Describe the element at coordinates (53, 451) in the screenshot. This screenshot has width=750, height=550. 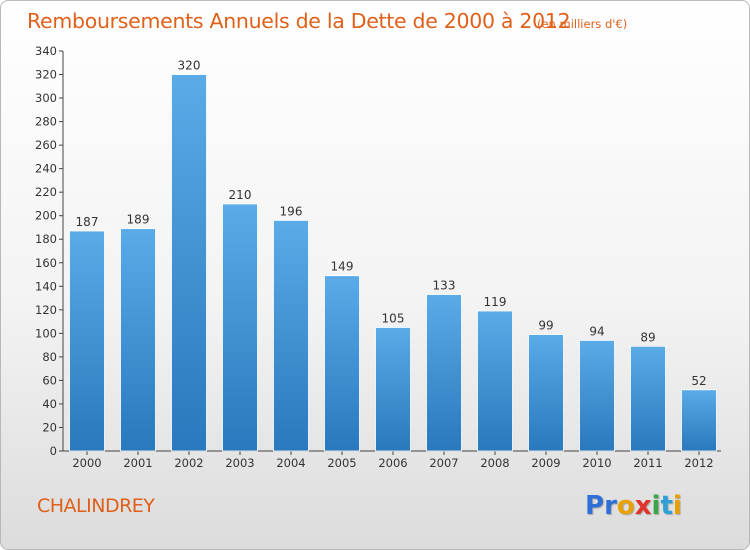
I see `y-tick-label: 0` at that location.